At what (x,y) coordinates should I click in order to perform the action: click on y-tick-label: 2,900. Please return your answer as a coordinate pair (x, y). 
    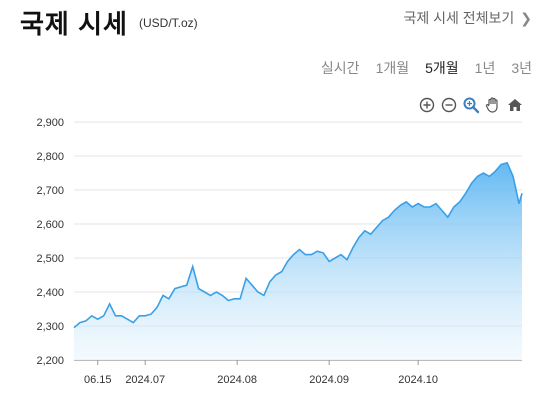
    Looking at the image, I should click on (50, 123).